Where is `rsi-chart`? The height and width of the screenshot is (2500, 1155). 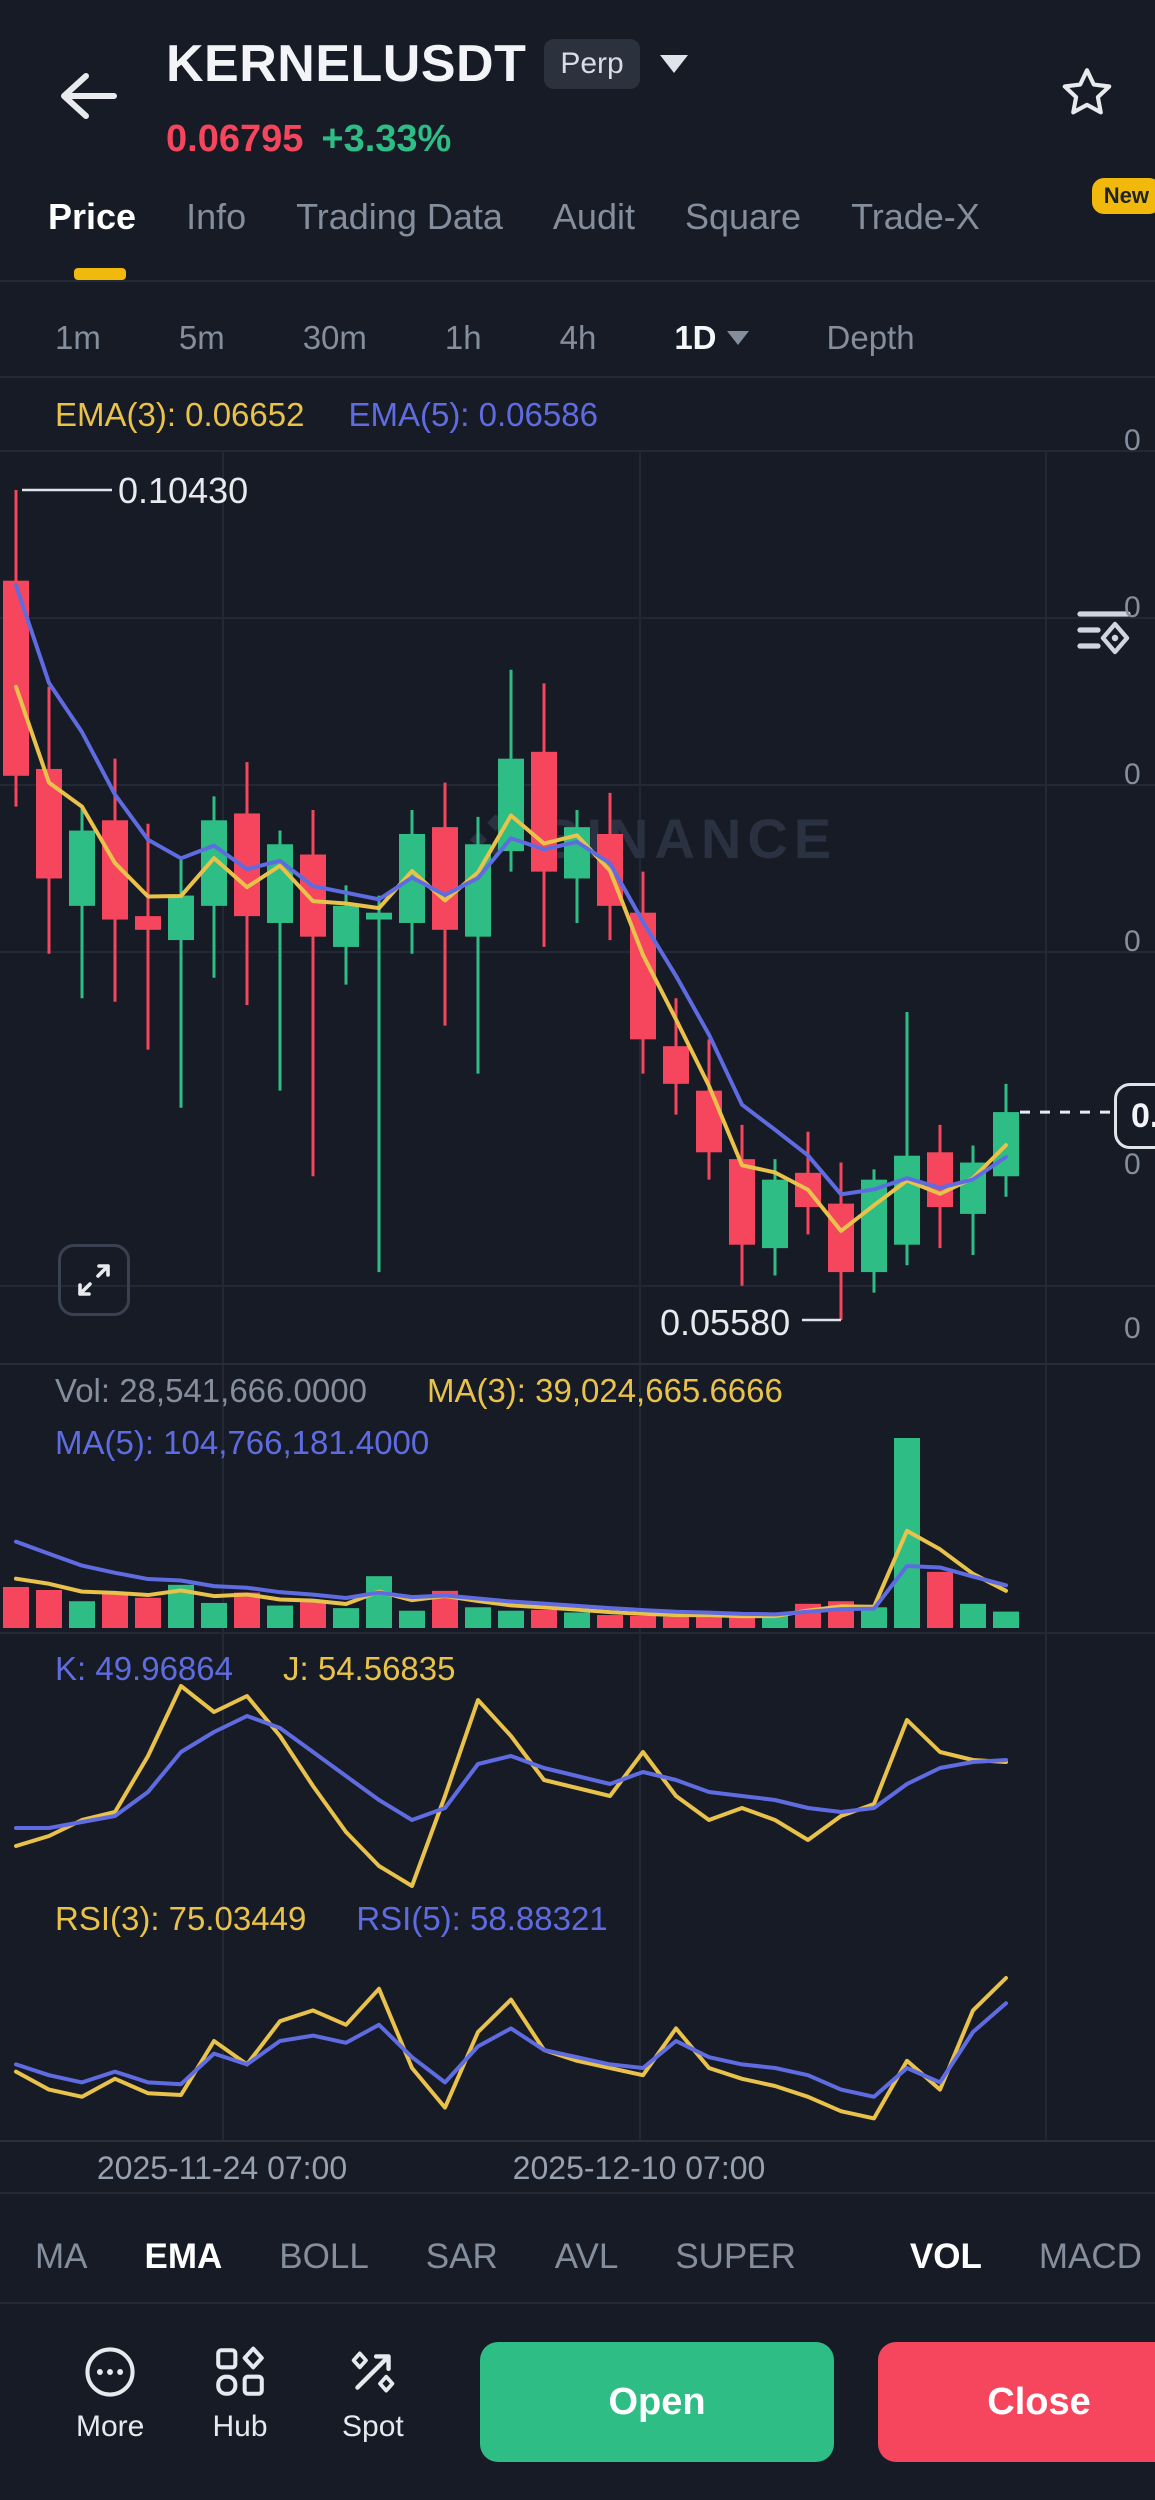
rsi-chart is located at coordinates (577, 2040).